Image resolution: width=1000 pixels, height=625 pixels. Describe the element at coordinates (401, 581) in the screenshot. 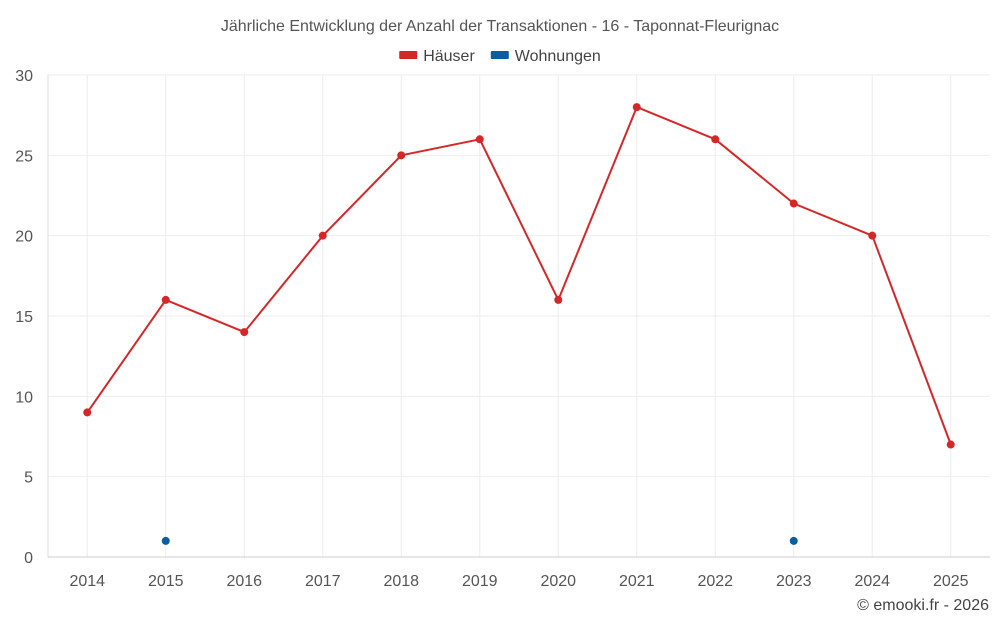

I see `x-tick-label: 2018` at that location.